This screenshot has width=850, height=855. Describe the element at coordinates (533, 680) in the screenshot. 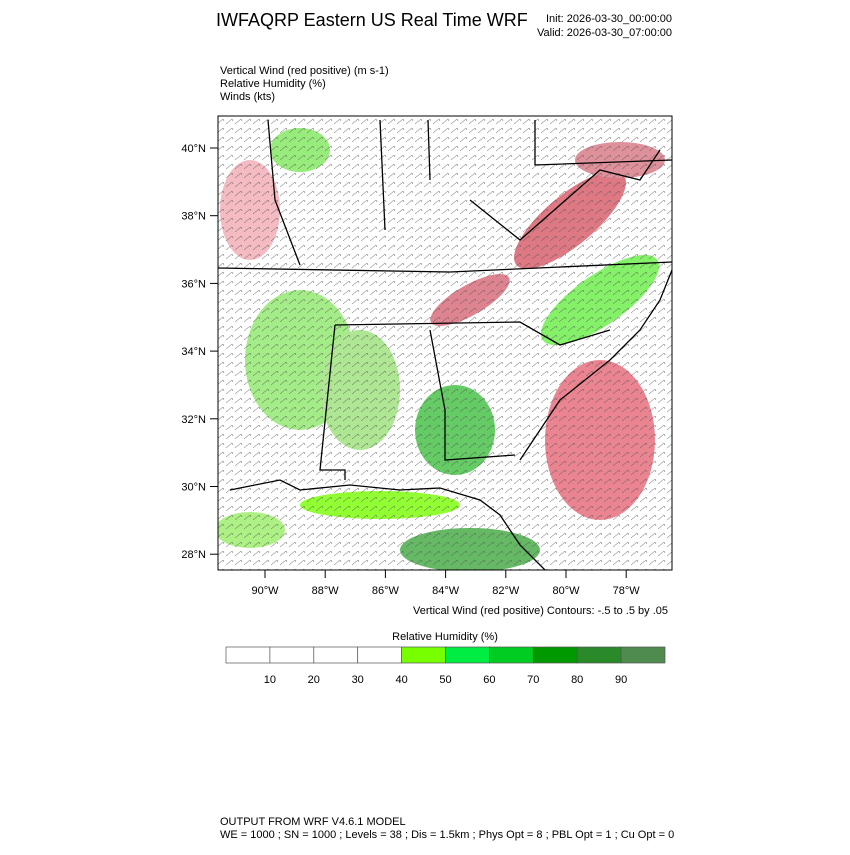

I see `colorbar-label: 70` at that location.